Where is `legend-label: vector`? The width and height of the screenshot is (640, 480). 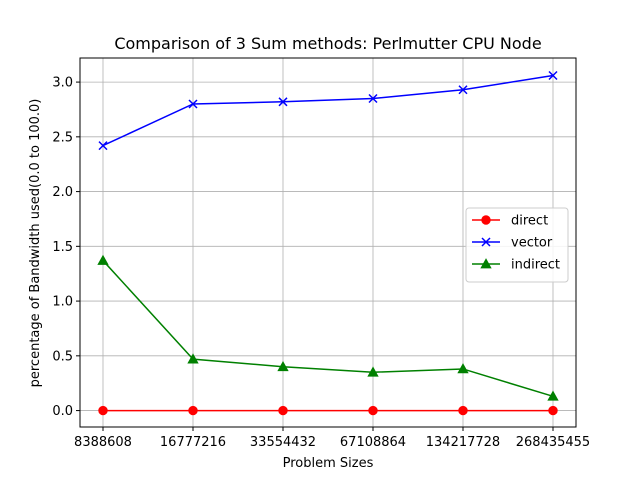
legend-label: vector is located at coordinates (532, 243).